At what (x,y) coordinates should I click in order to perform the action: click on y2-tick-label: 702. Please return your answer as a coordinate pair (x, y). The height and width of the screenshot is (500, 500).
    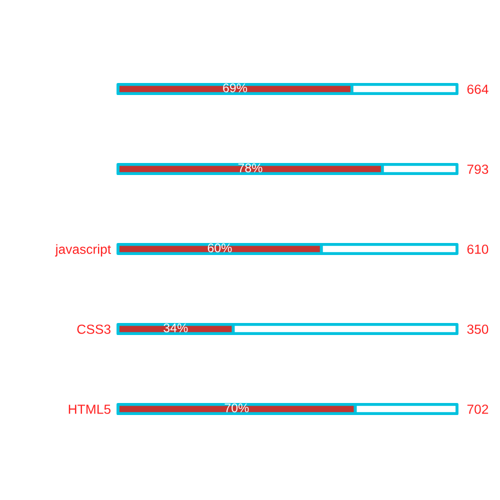
    Looking at the image, I should click on (477, 409).